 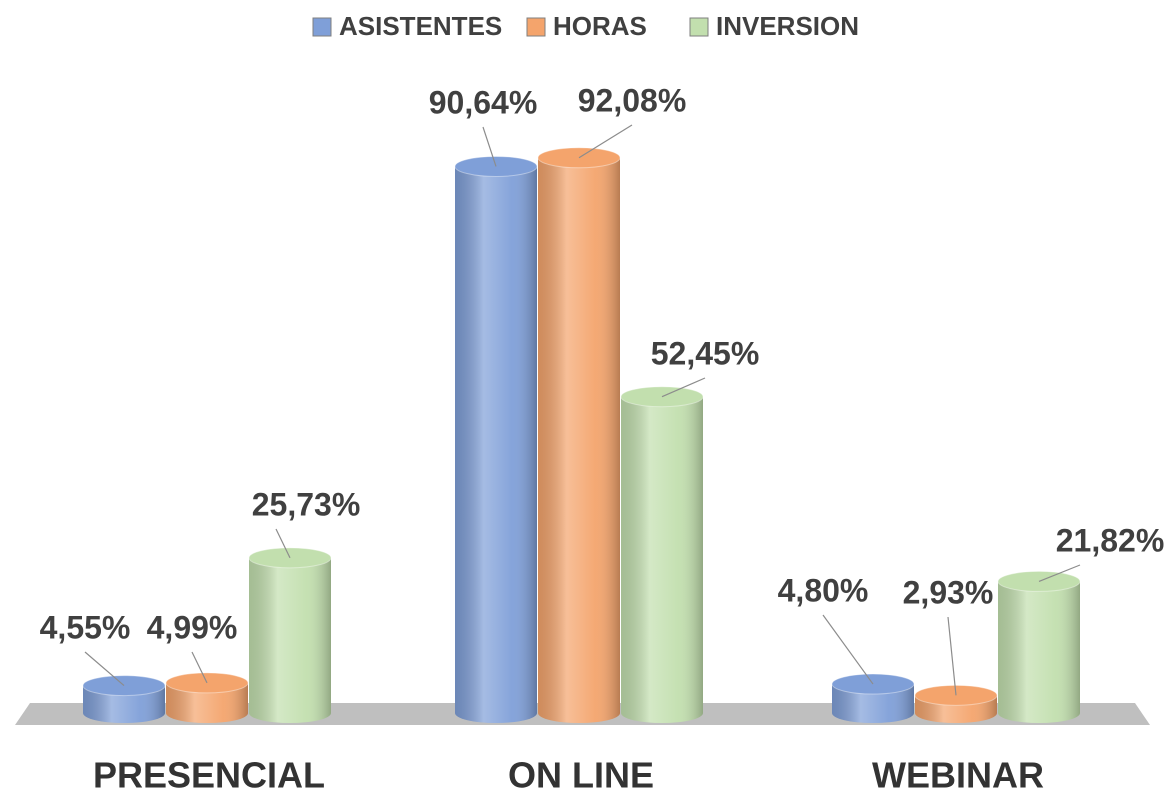 I want to click on legend-label: INVERSION, so click(x=787, y=26).